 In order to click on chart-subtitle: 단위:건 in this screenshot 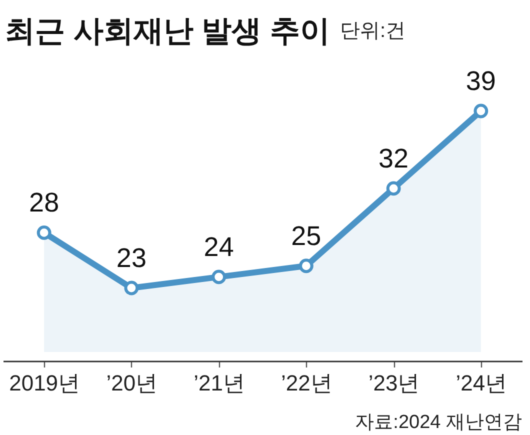, I will do `click(373, 31)`.